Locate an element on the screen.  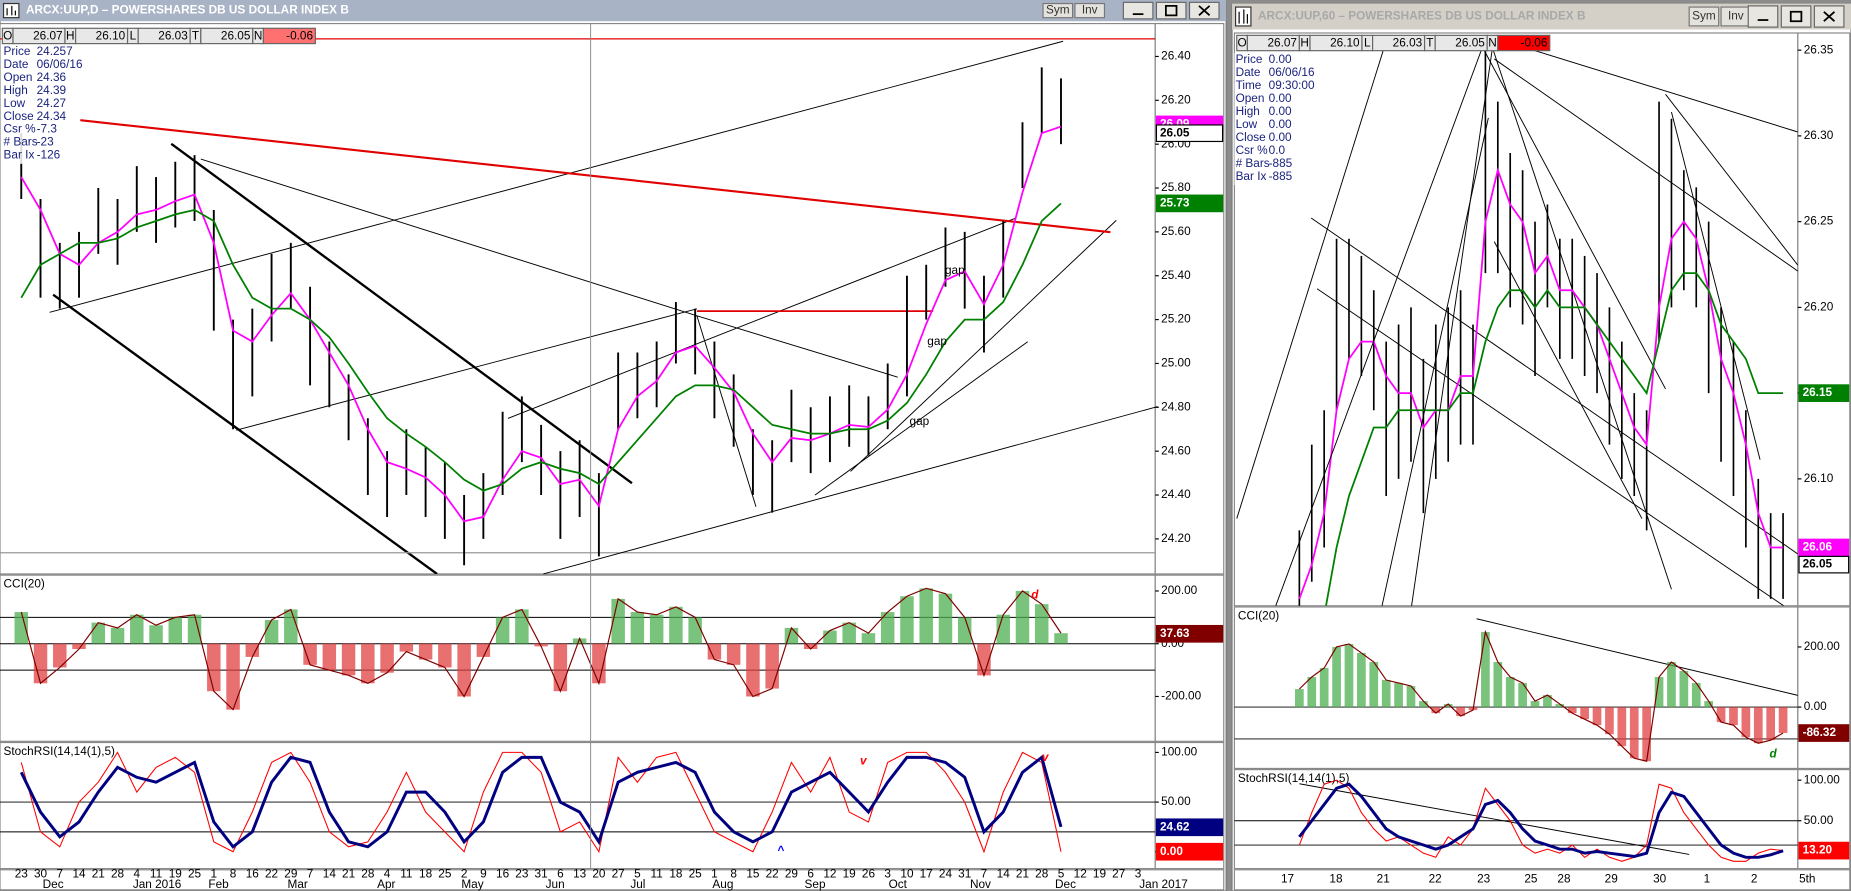
x-tick-label: 20 is located at coordinates (599, 874).